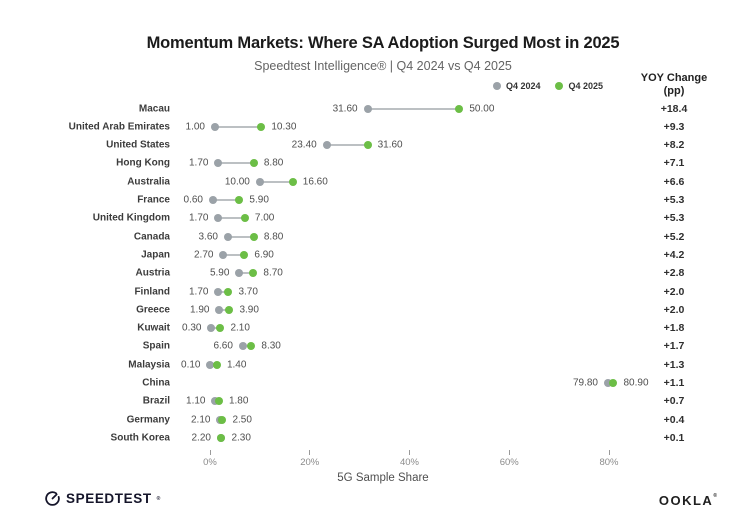  Describe the element at coordinates (156, 401) in the screenshot. I see `country-label: Brazil` at that location.